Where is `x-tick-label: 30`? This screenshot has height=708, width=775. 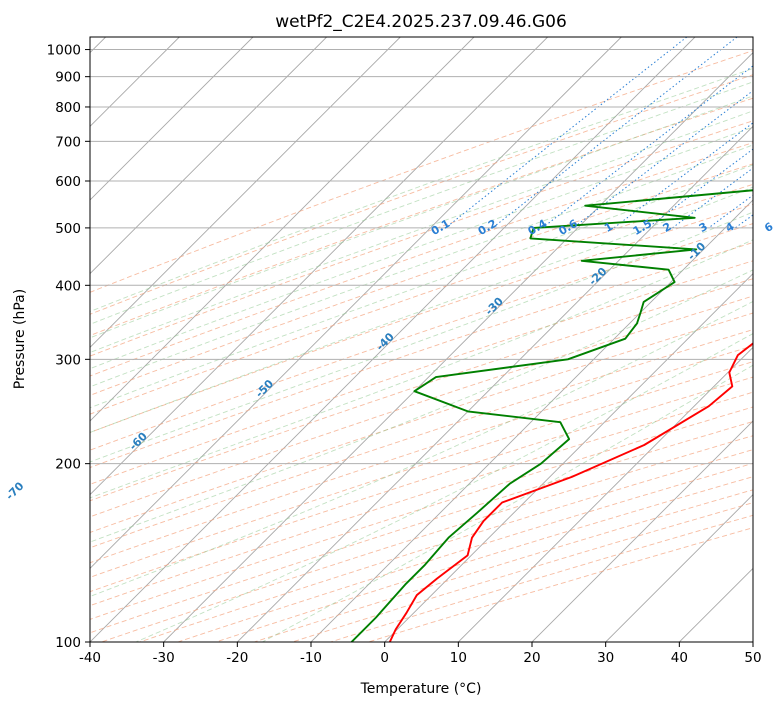
x-tick-label: 30 is located at coordinates (605, 658).